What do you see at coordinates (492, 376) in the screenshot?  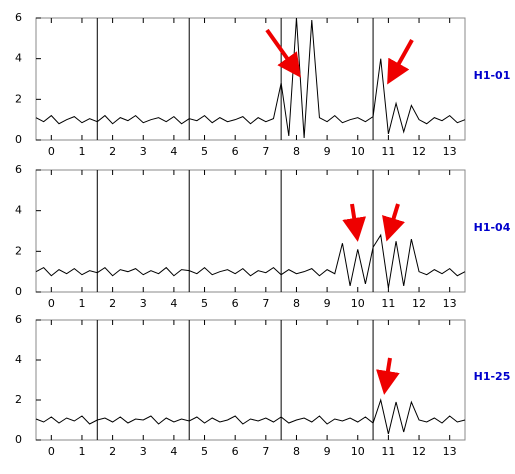 I see `panel-label: H1-25` at bounding box center [492, 376].